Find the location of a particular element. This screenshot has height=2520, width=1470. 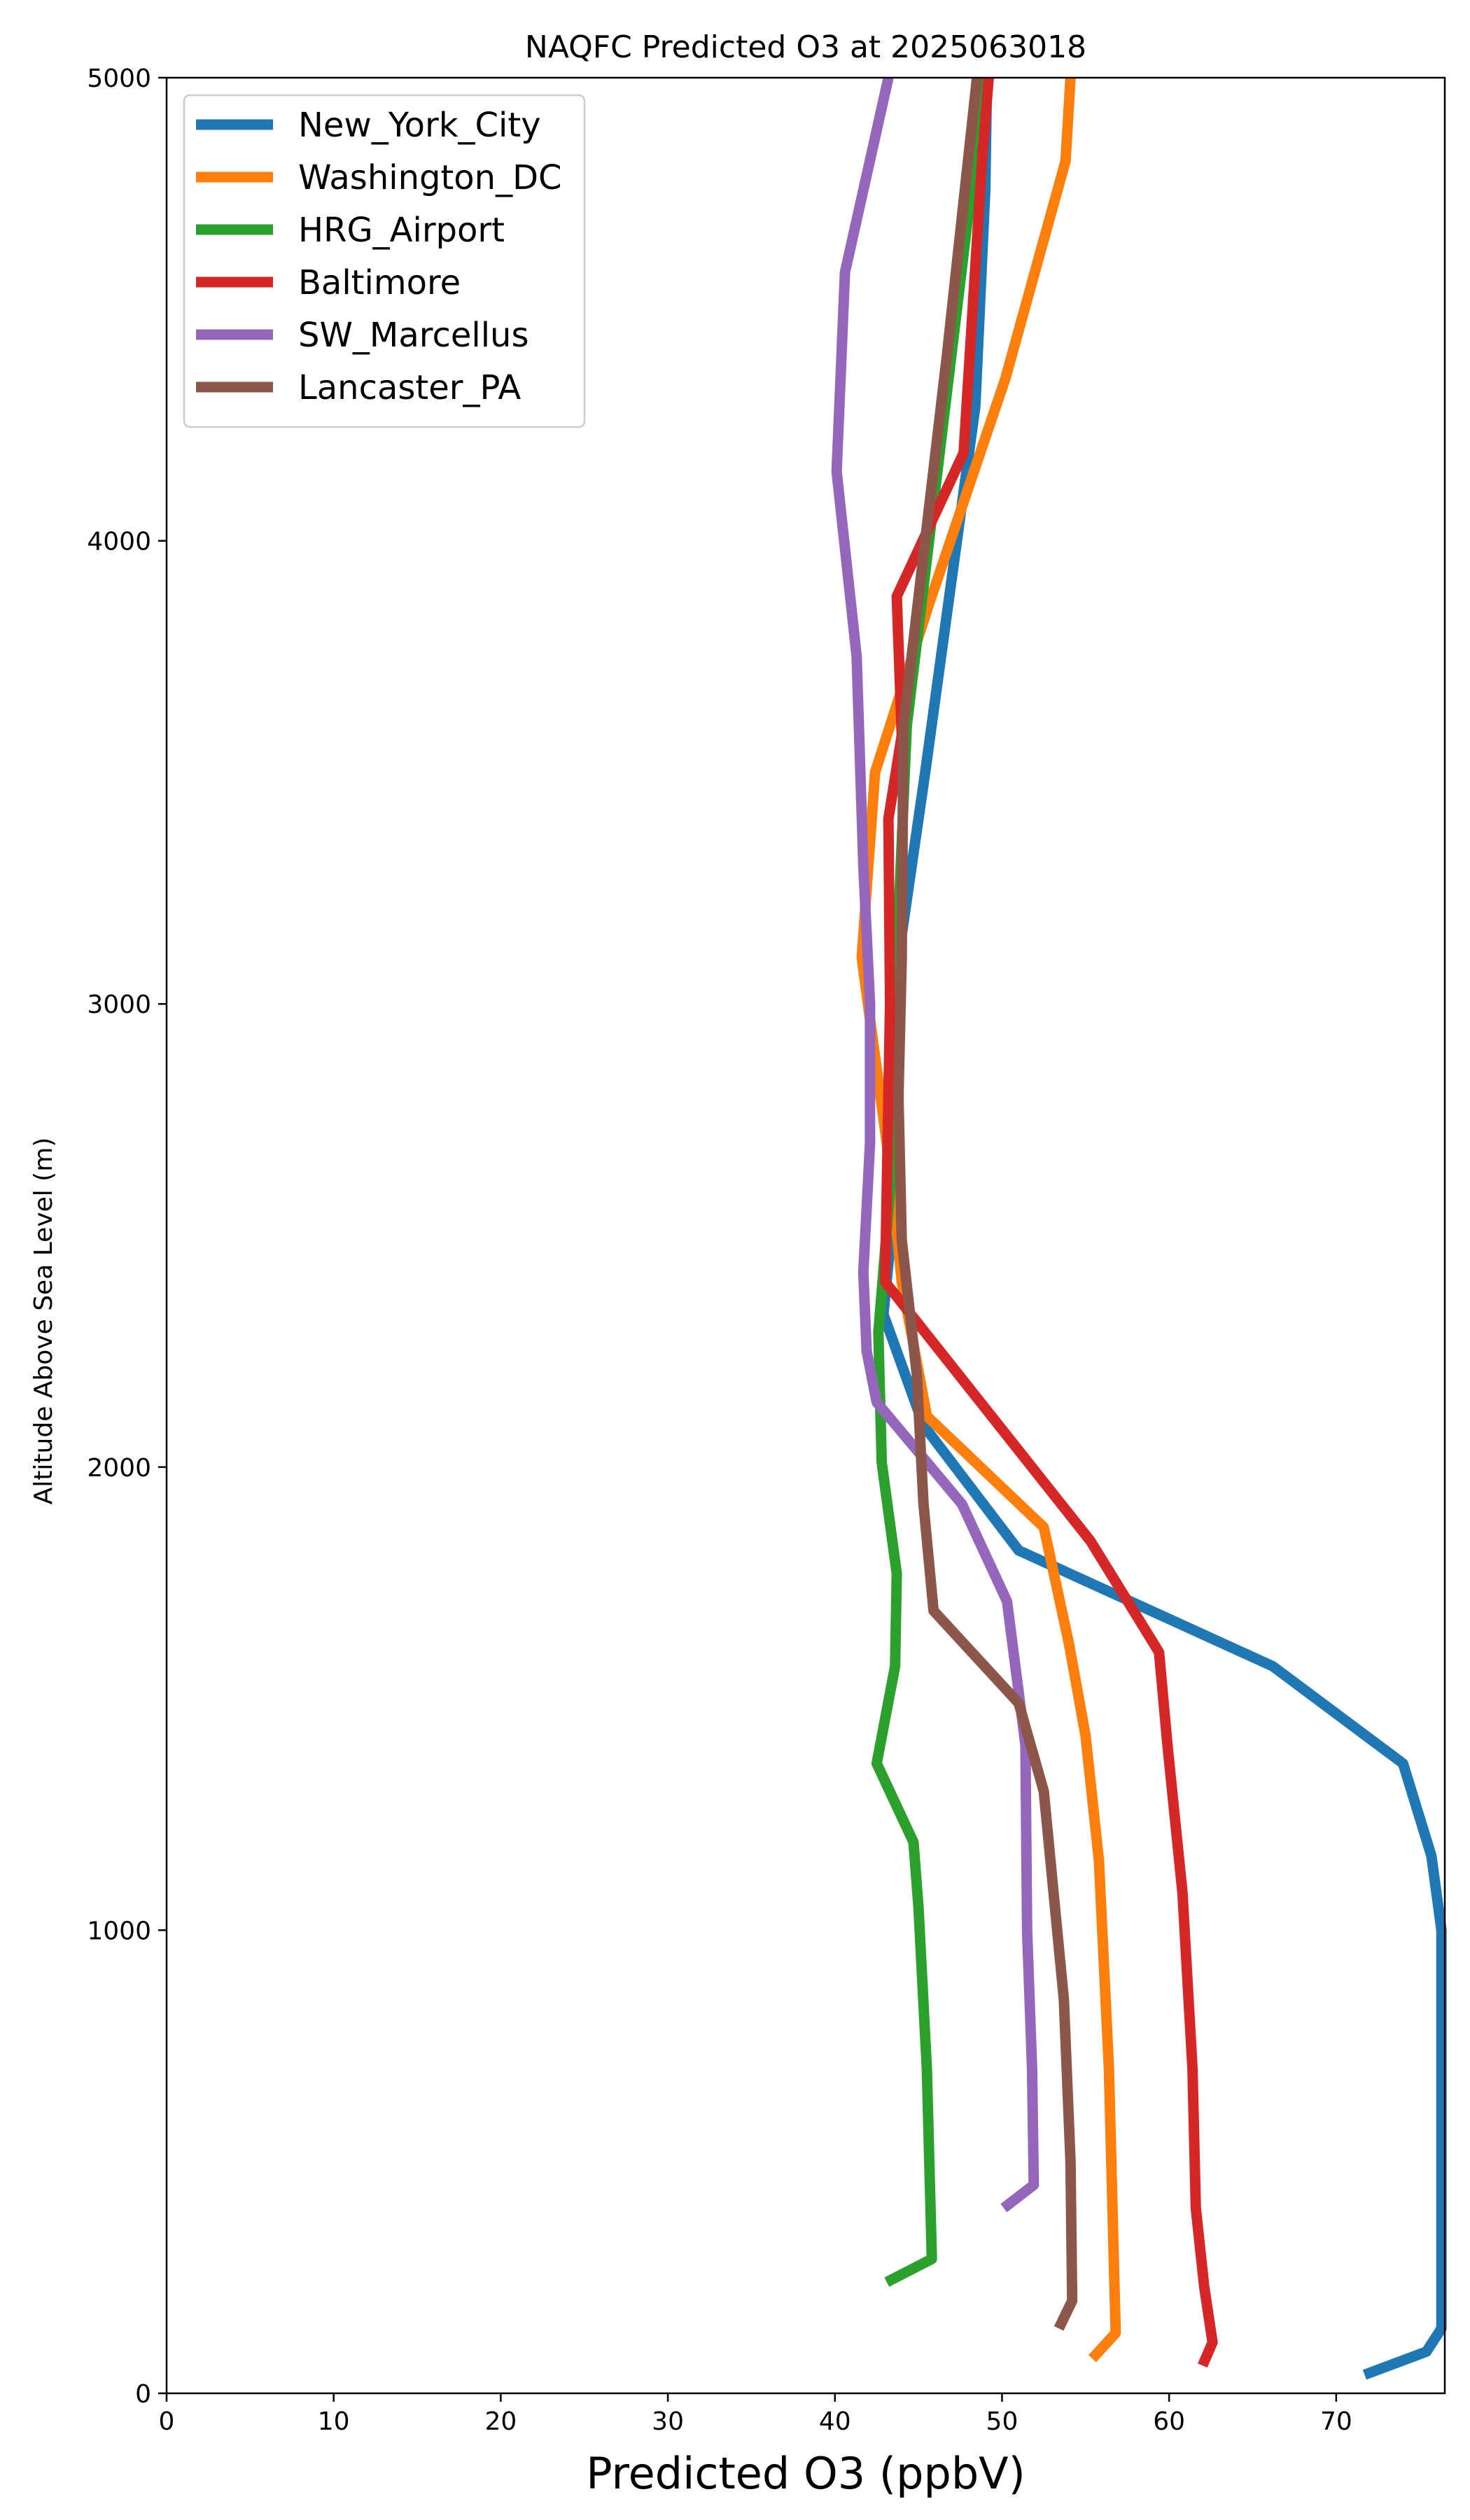

x-tick-label: 50 is located at coordinates (1002, 2421).